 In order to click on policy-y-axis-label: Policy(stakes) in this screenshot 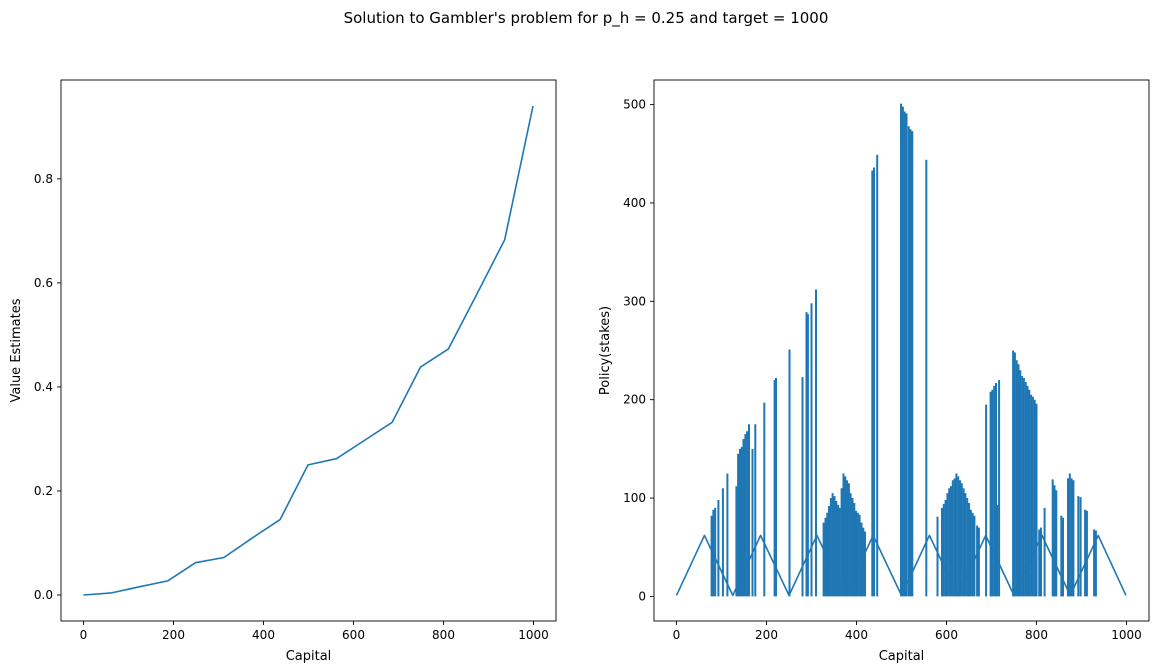, I will do `click(605, 350)`.